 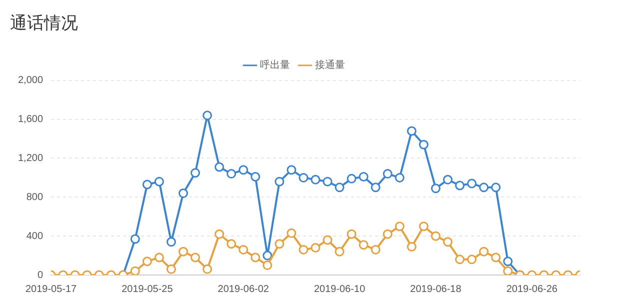 What do you see at coordinates (532, 289) in the screenshot?
I see `x-tick-label: 2019-06-26` at bounding box center [532, 289].